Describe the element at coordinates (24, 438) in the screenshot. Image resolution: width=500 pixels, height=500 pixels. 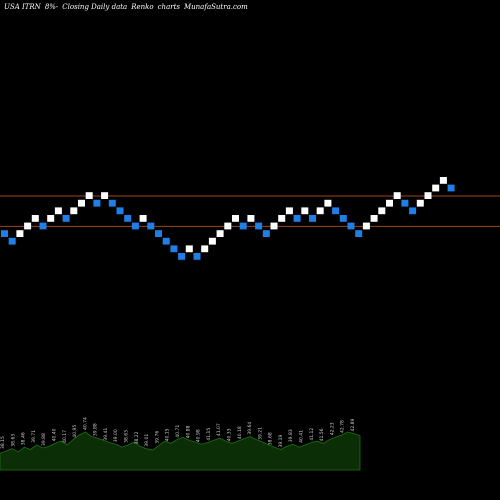
I see `volume-label: 38.46` at that location.